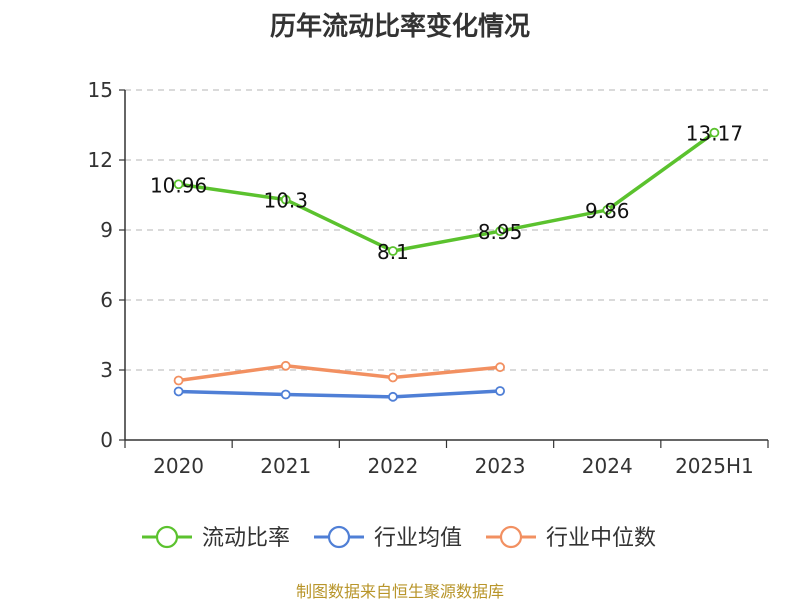 The width and height of the screenshot is (800, 602). Describe the element at coordinates (106, 370) in the screenshot. I see `y-tick-label-3: 3` at that location.